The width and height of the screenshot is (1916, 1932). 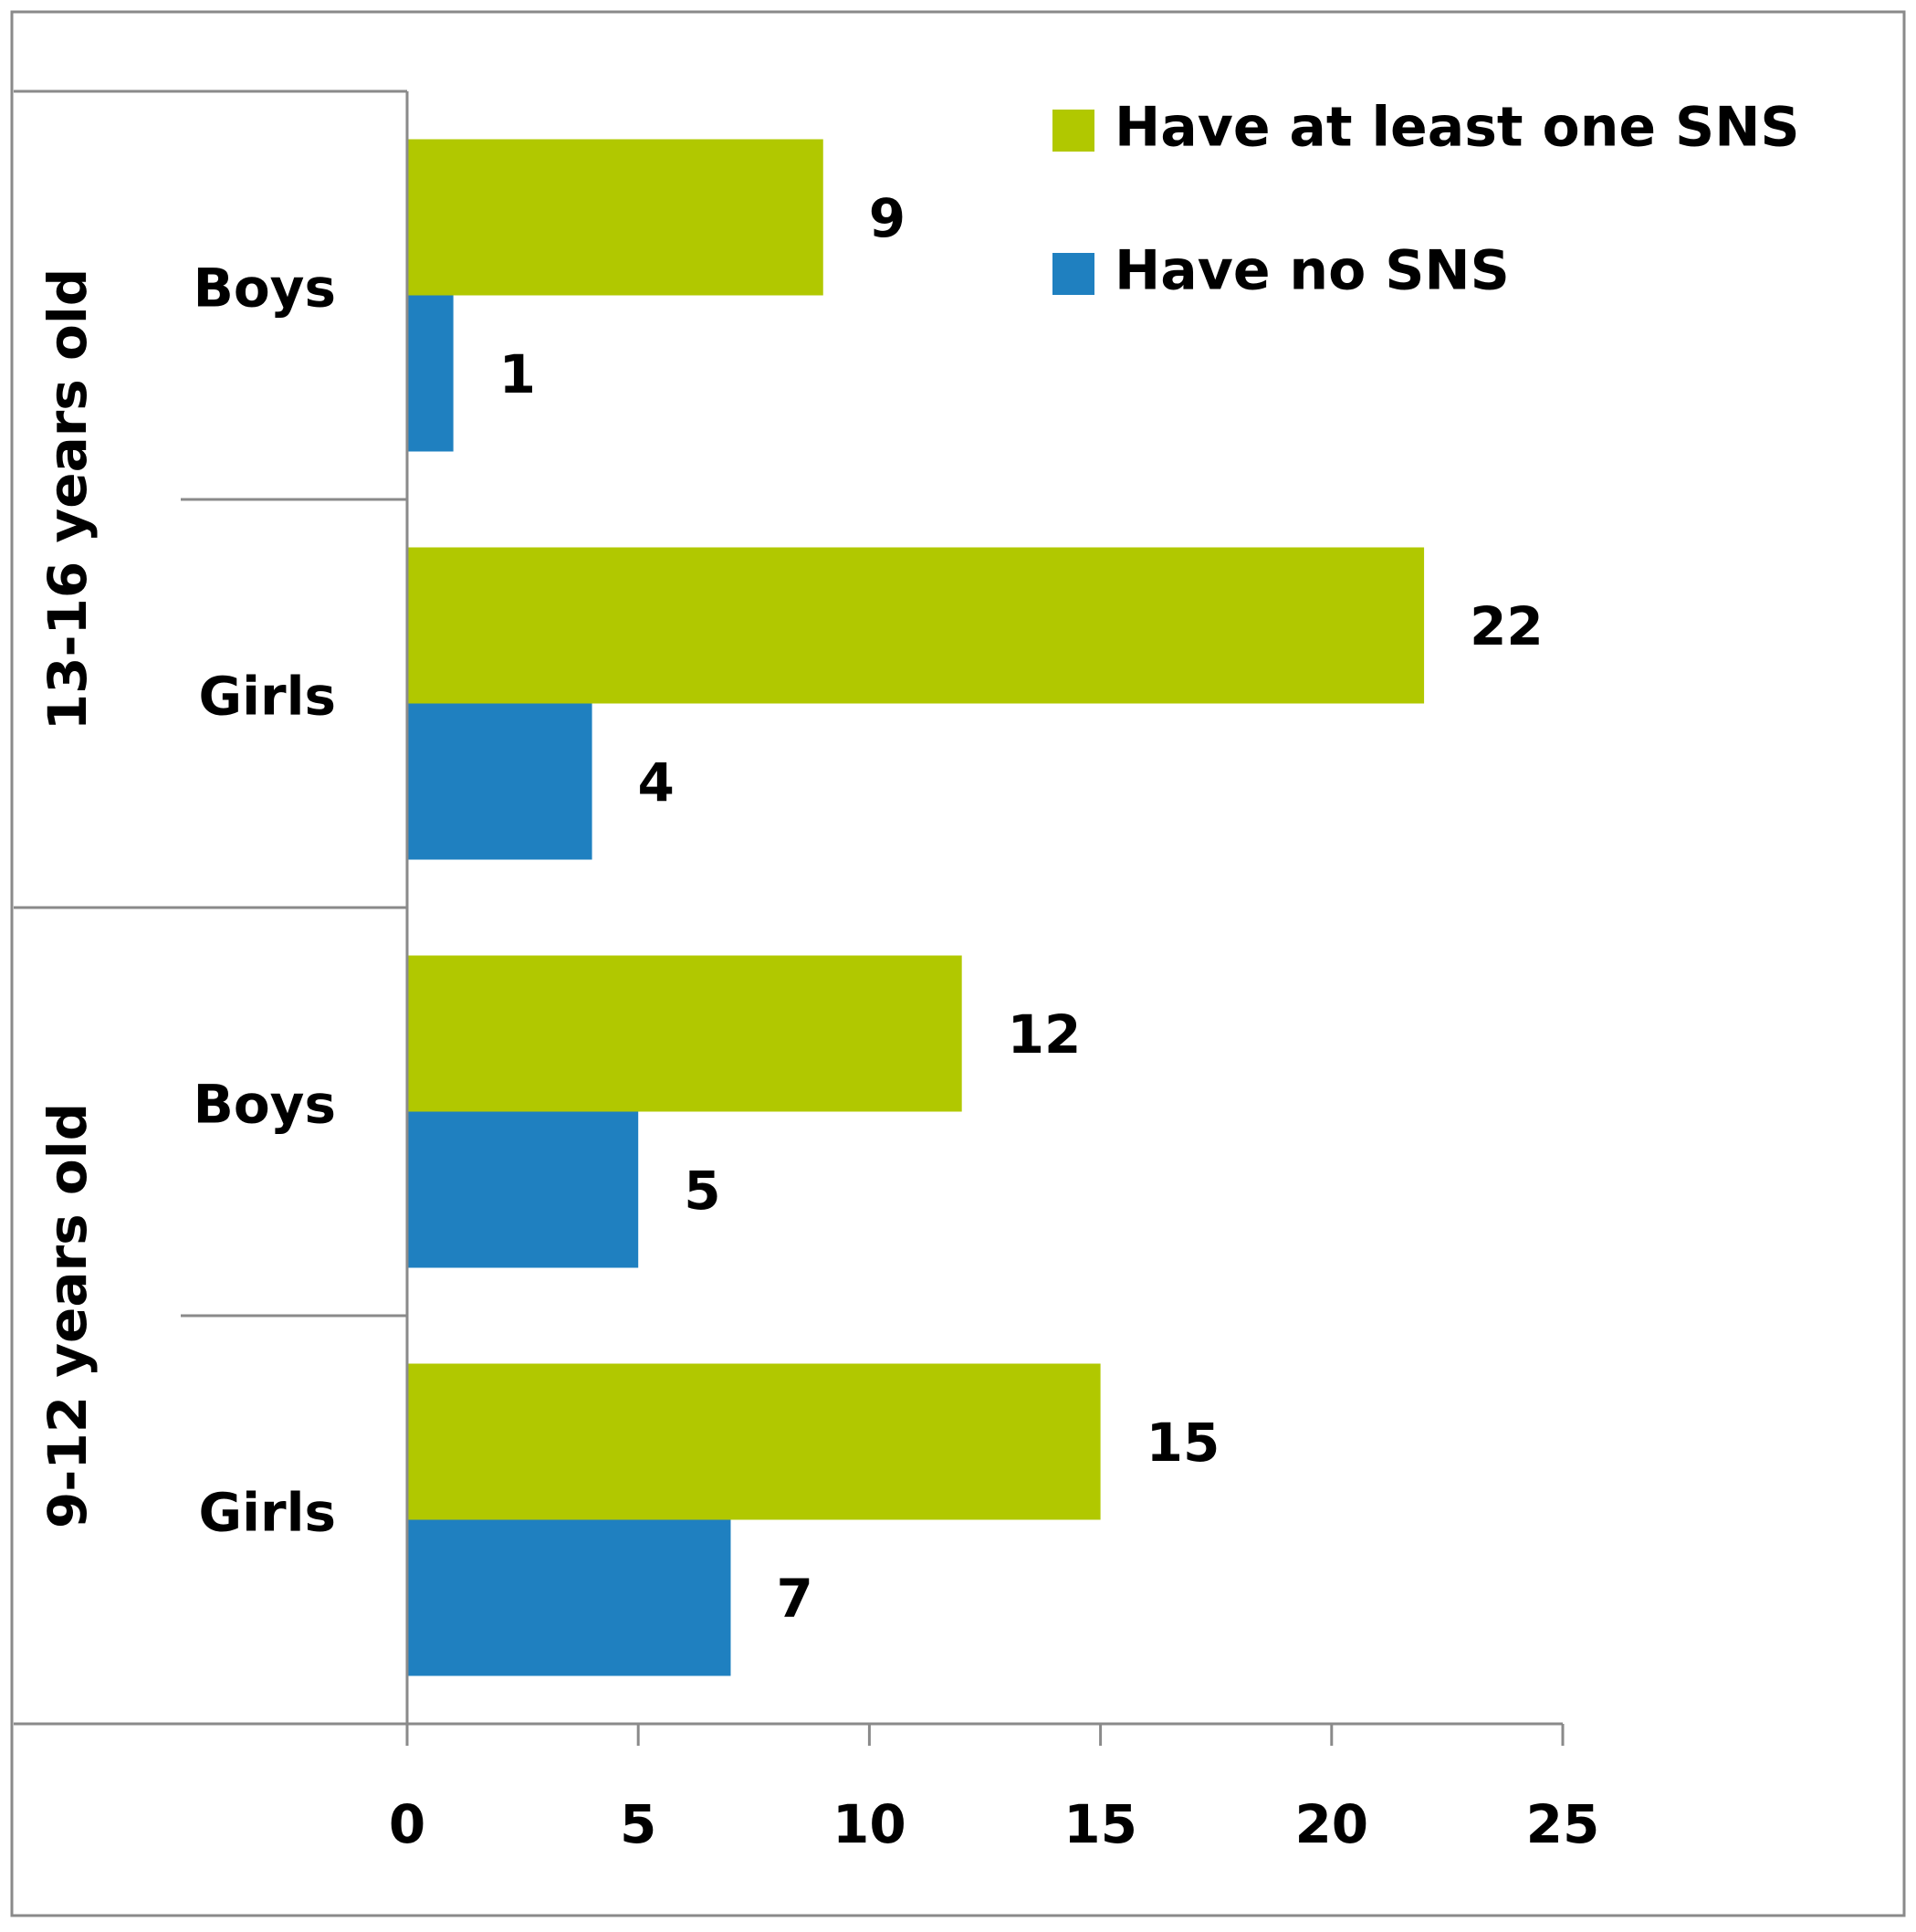 What do you see at coordinates (68, 1315) in the screenshot?
I see `group-label: 9-12 years old` at bounding box center [68, 1315].